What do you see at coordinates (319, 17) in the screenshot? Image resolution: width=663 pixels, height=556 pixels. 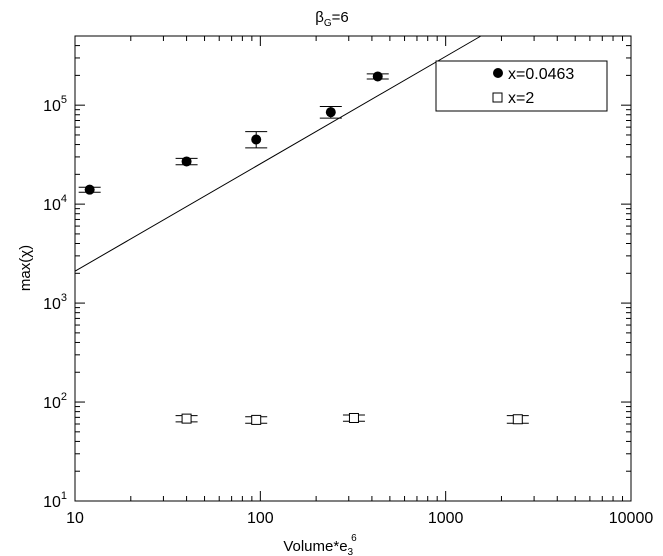 I see `chart-title-base: β` at bounding box center [319, 17].